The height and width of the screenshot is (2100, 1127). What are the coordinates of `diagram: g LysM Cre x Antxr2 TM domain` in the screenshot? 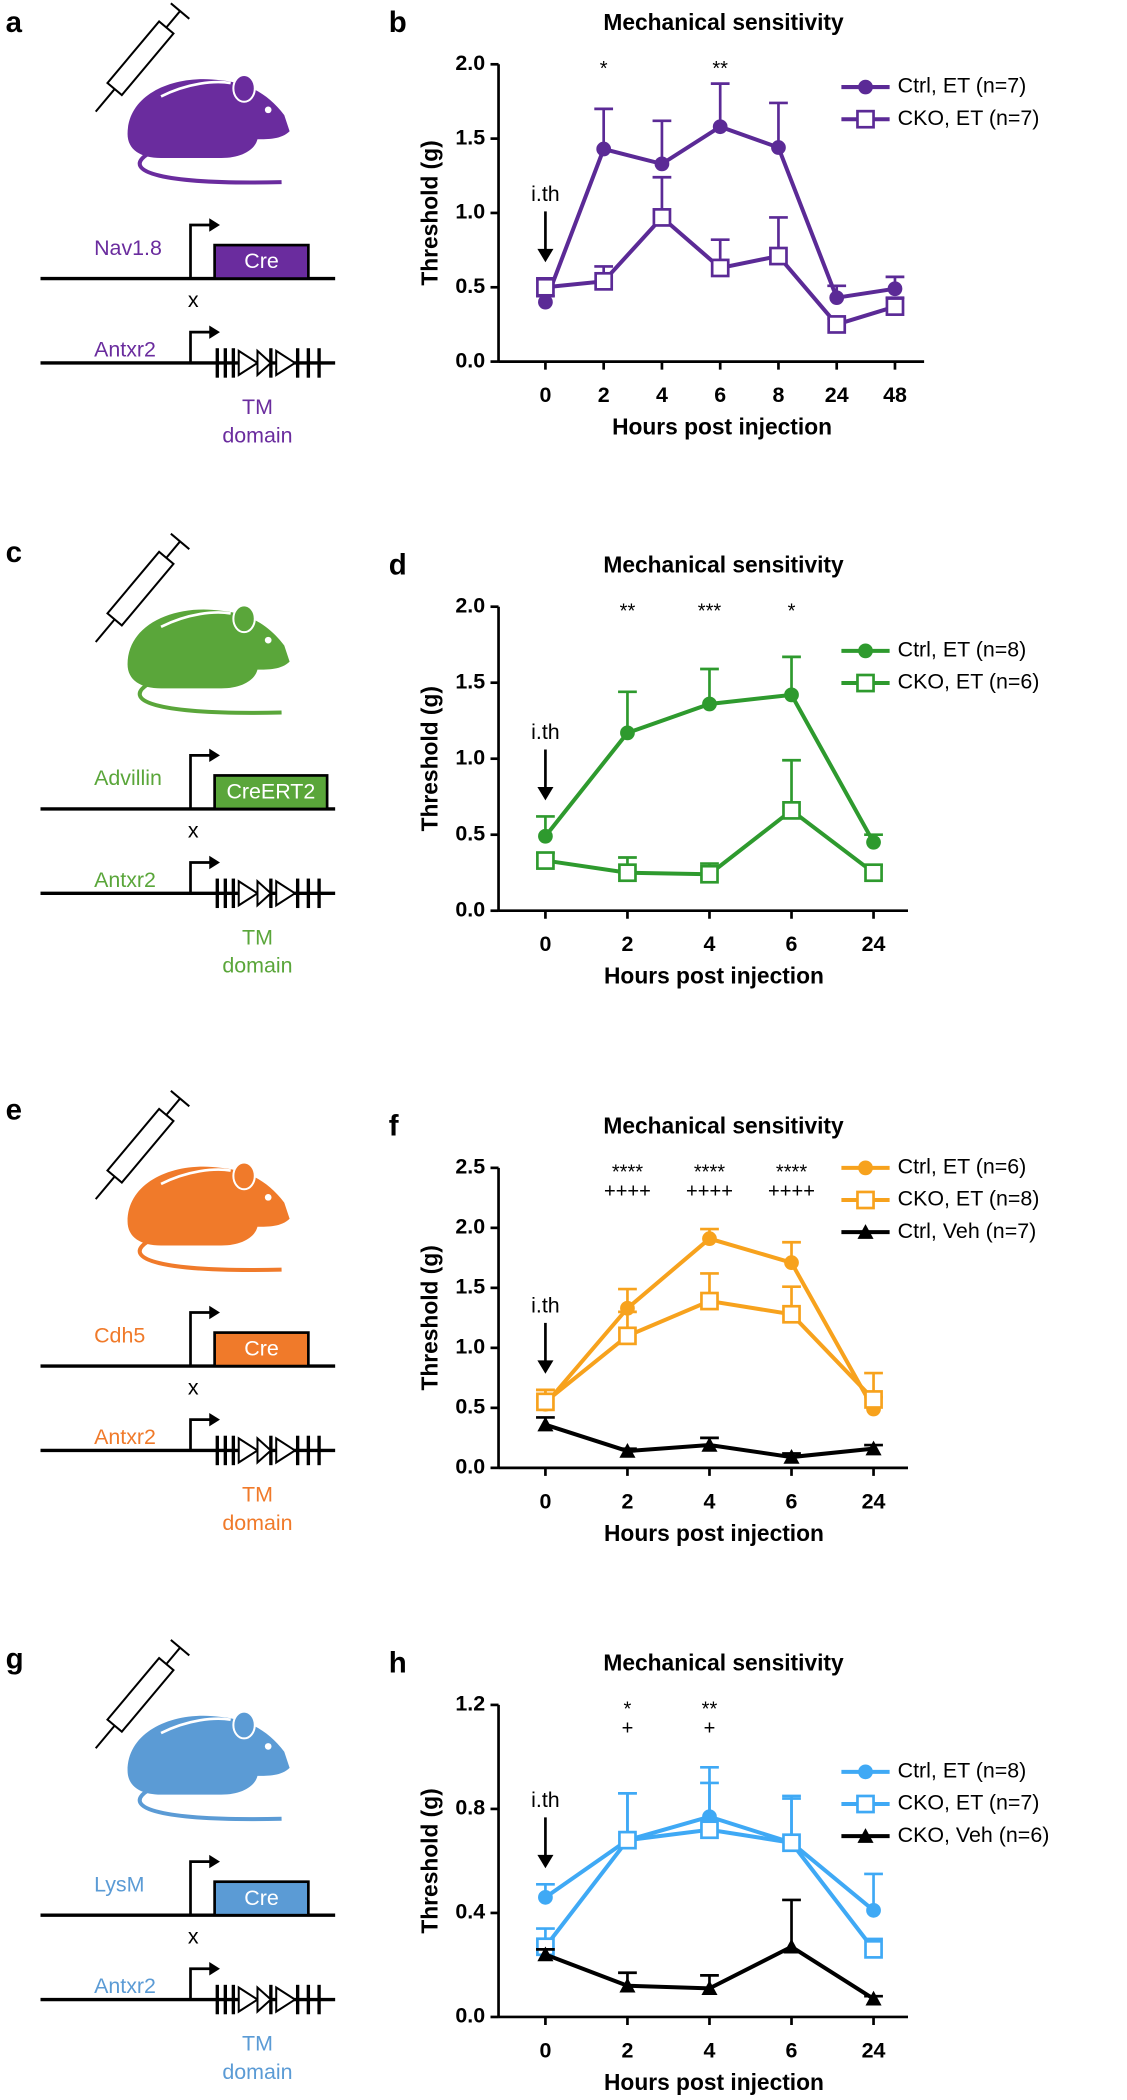 It's located at (171, 1861).